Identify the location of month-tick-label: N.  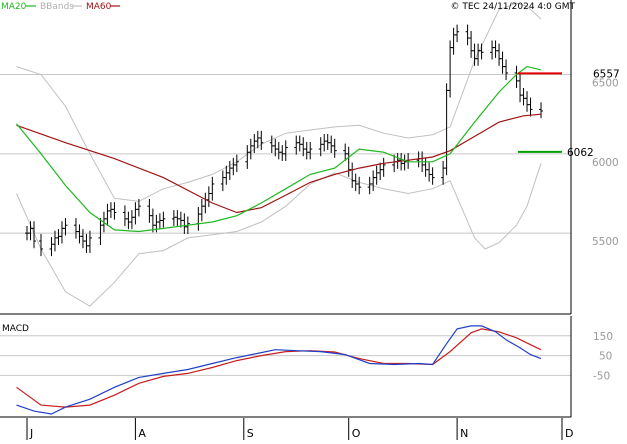
(464, 433).